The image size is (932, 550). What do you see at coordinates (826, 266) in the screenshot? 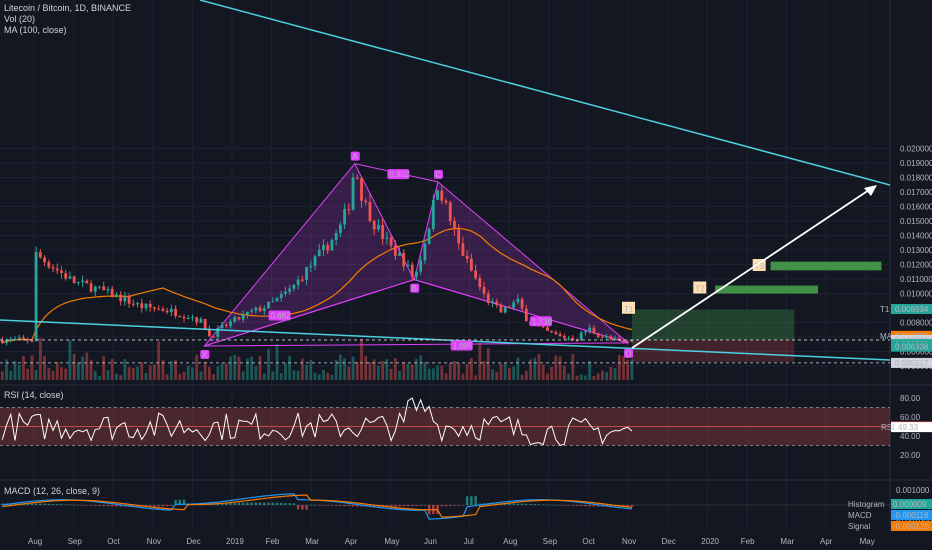
I see `target-zone-t3` at bounding box center [826, 266].